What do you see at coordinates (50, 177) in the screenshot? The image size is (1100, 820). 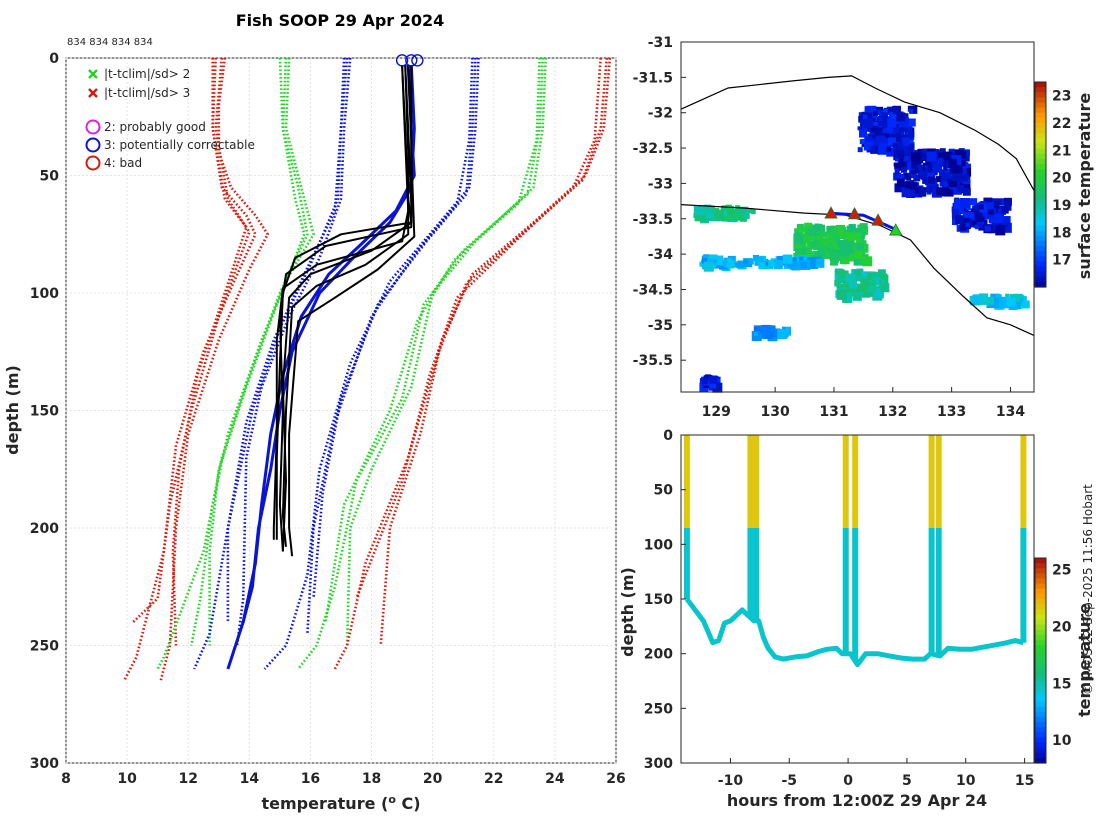 I see `y-tick-label: 50` at bounding box center [50, 177].